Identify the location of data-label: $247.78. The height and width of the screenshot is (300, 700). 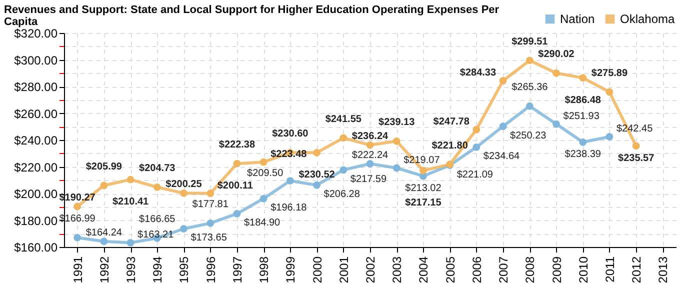
(451, 122).